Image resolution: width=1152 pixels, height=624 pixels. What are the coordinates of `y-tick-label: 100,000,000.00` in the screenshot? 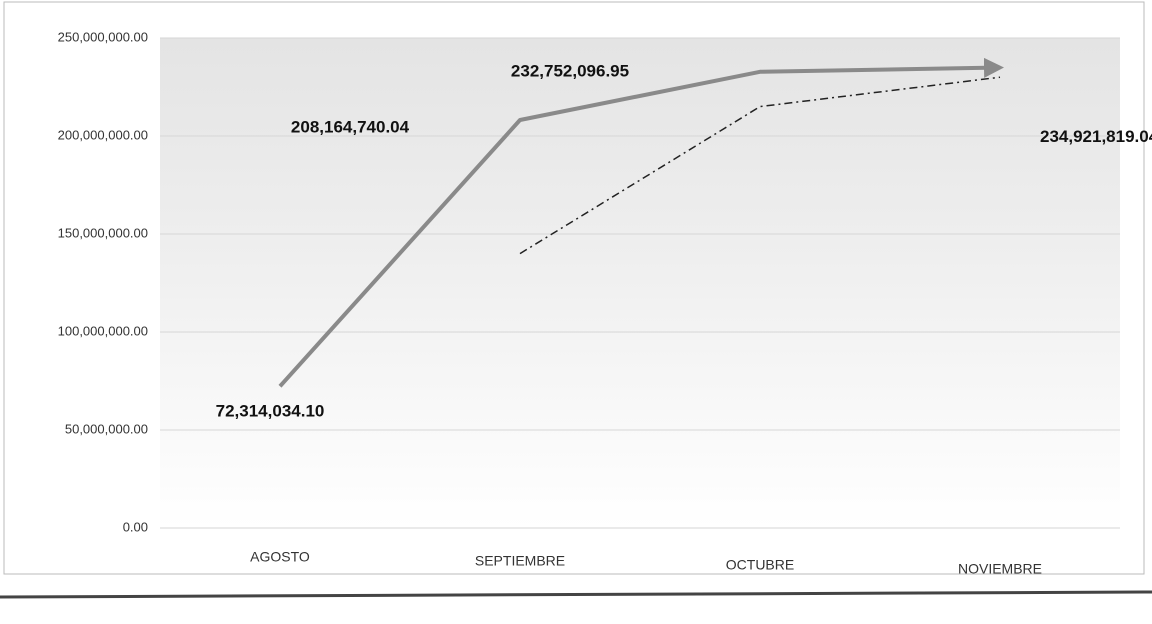 It's located at (103, 330).